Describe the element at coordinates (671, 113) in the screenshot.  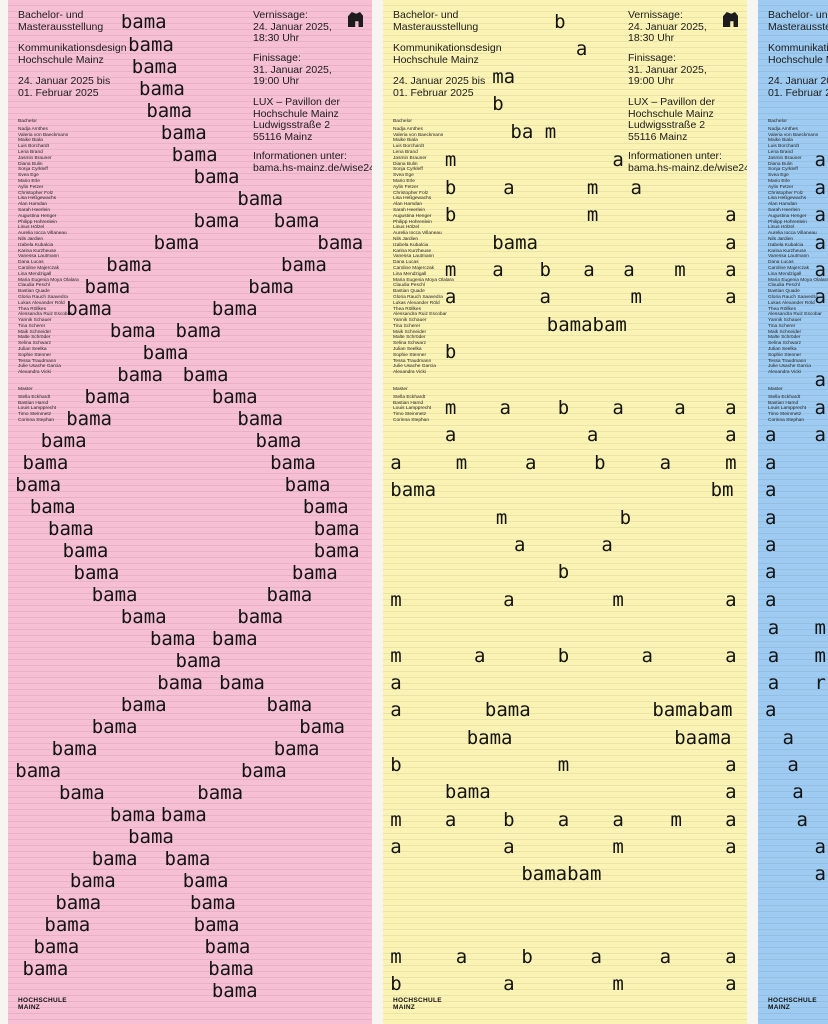
I see `venue-address-line: Hochschule Mainz` at that location.